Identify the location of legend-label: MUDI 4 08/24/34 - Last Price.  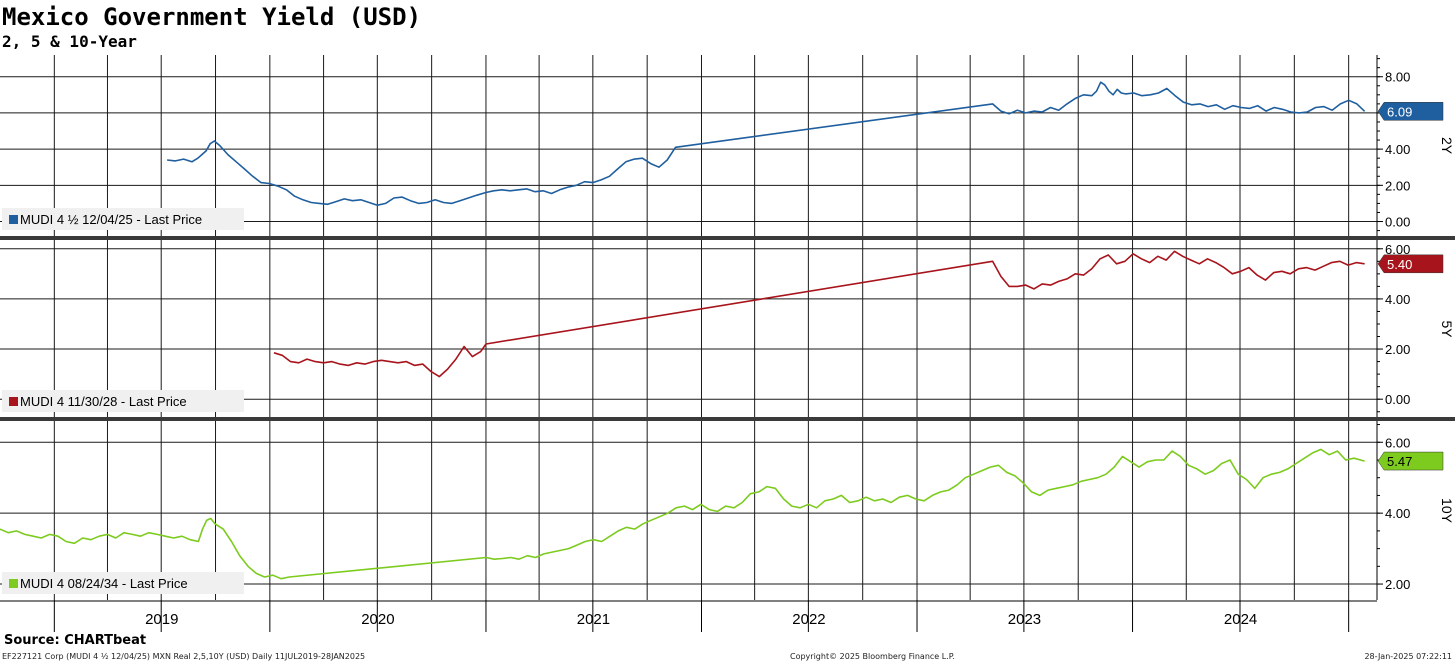
(104, 583).